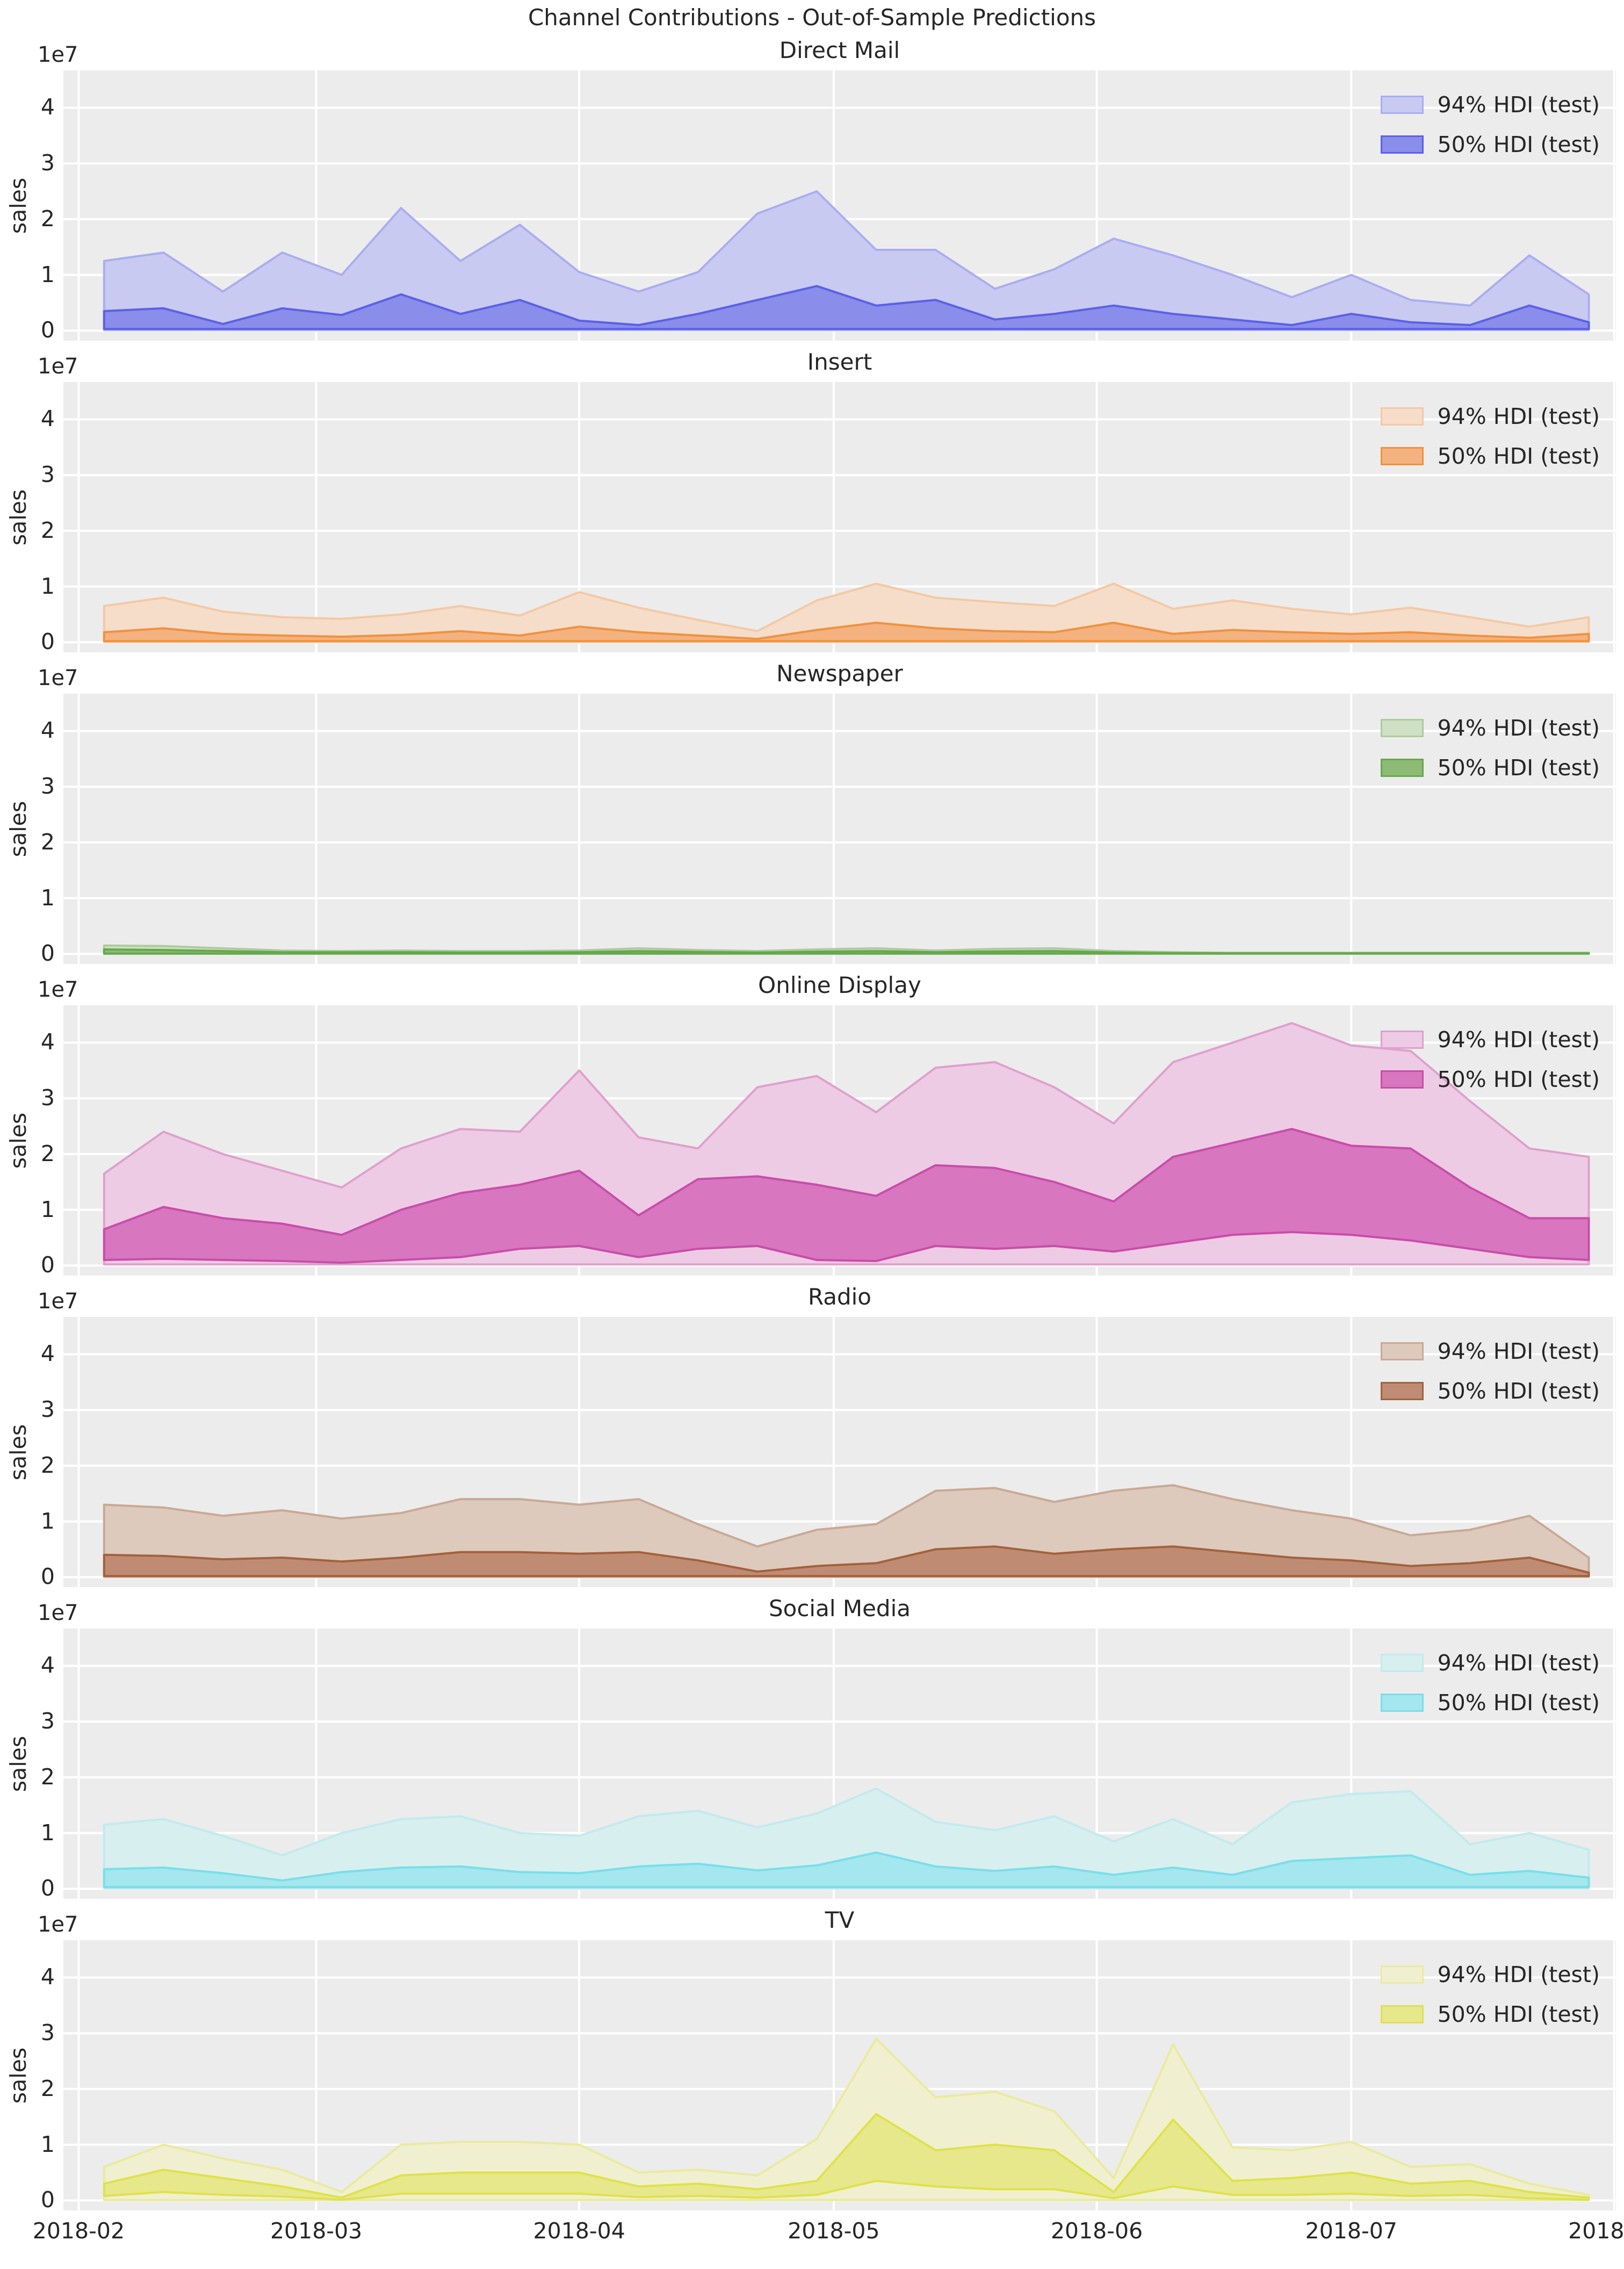  I want to click on chart-svg-tv, so click(839, 2075).